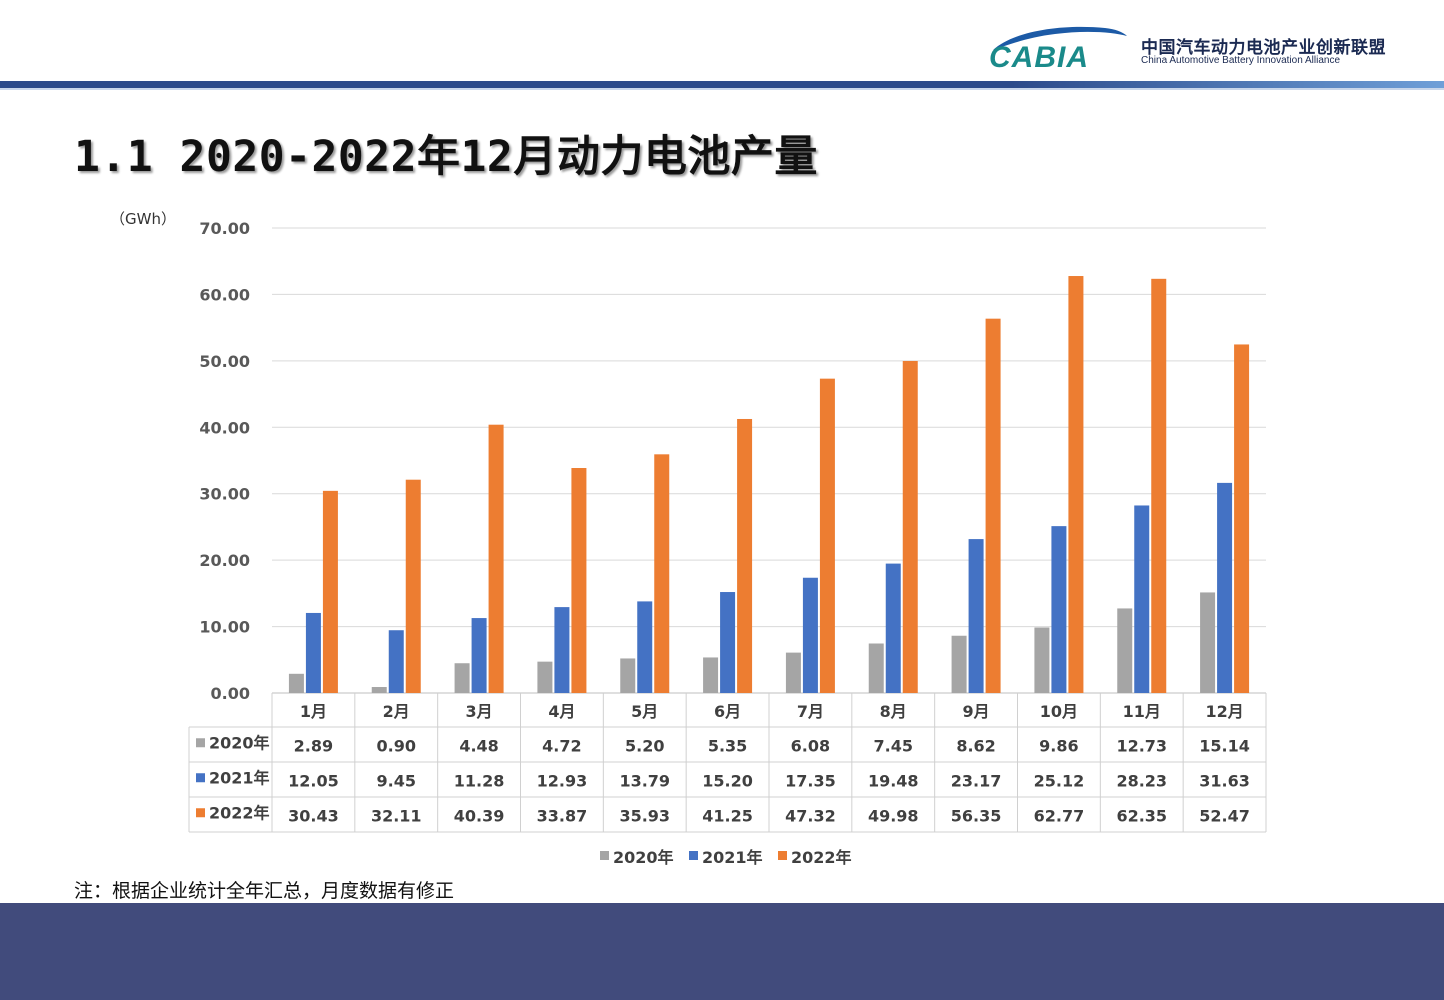 The height and width of the screenshot is (1000, 1444). Describe the element at coordinates (479, 780) in the screenshot. I see `data-label: 11.28` at that location.